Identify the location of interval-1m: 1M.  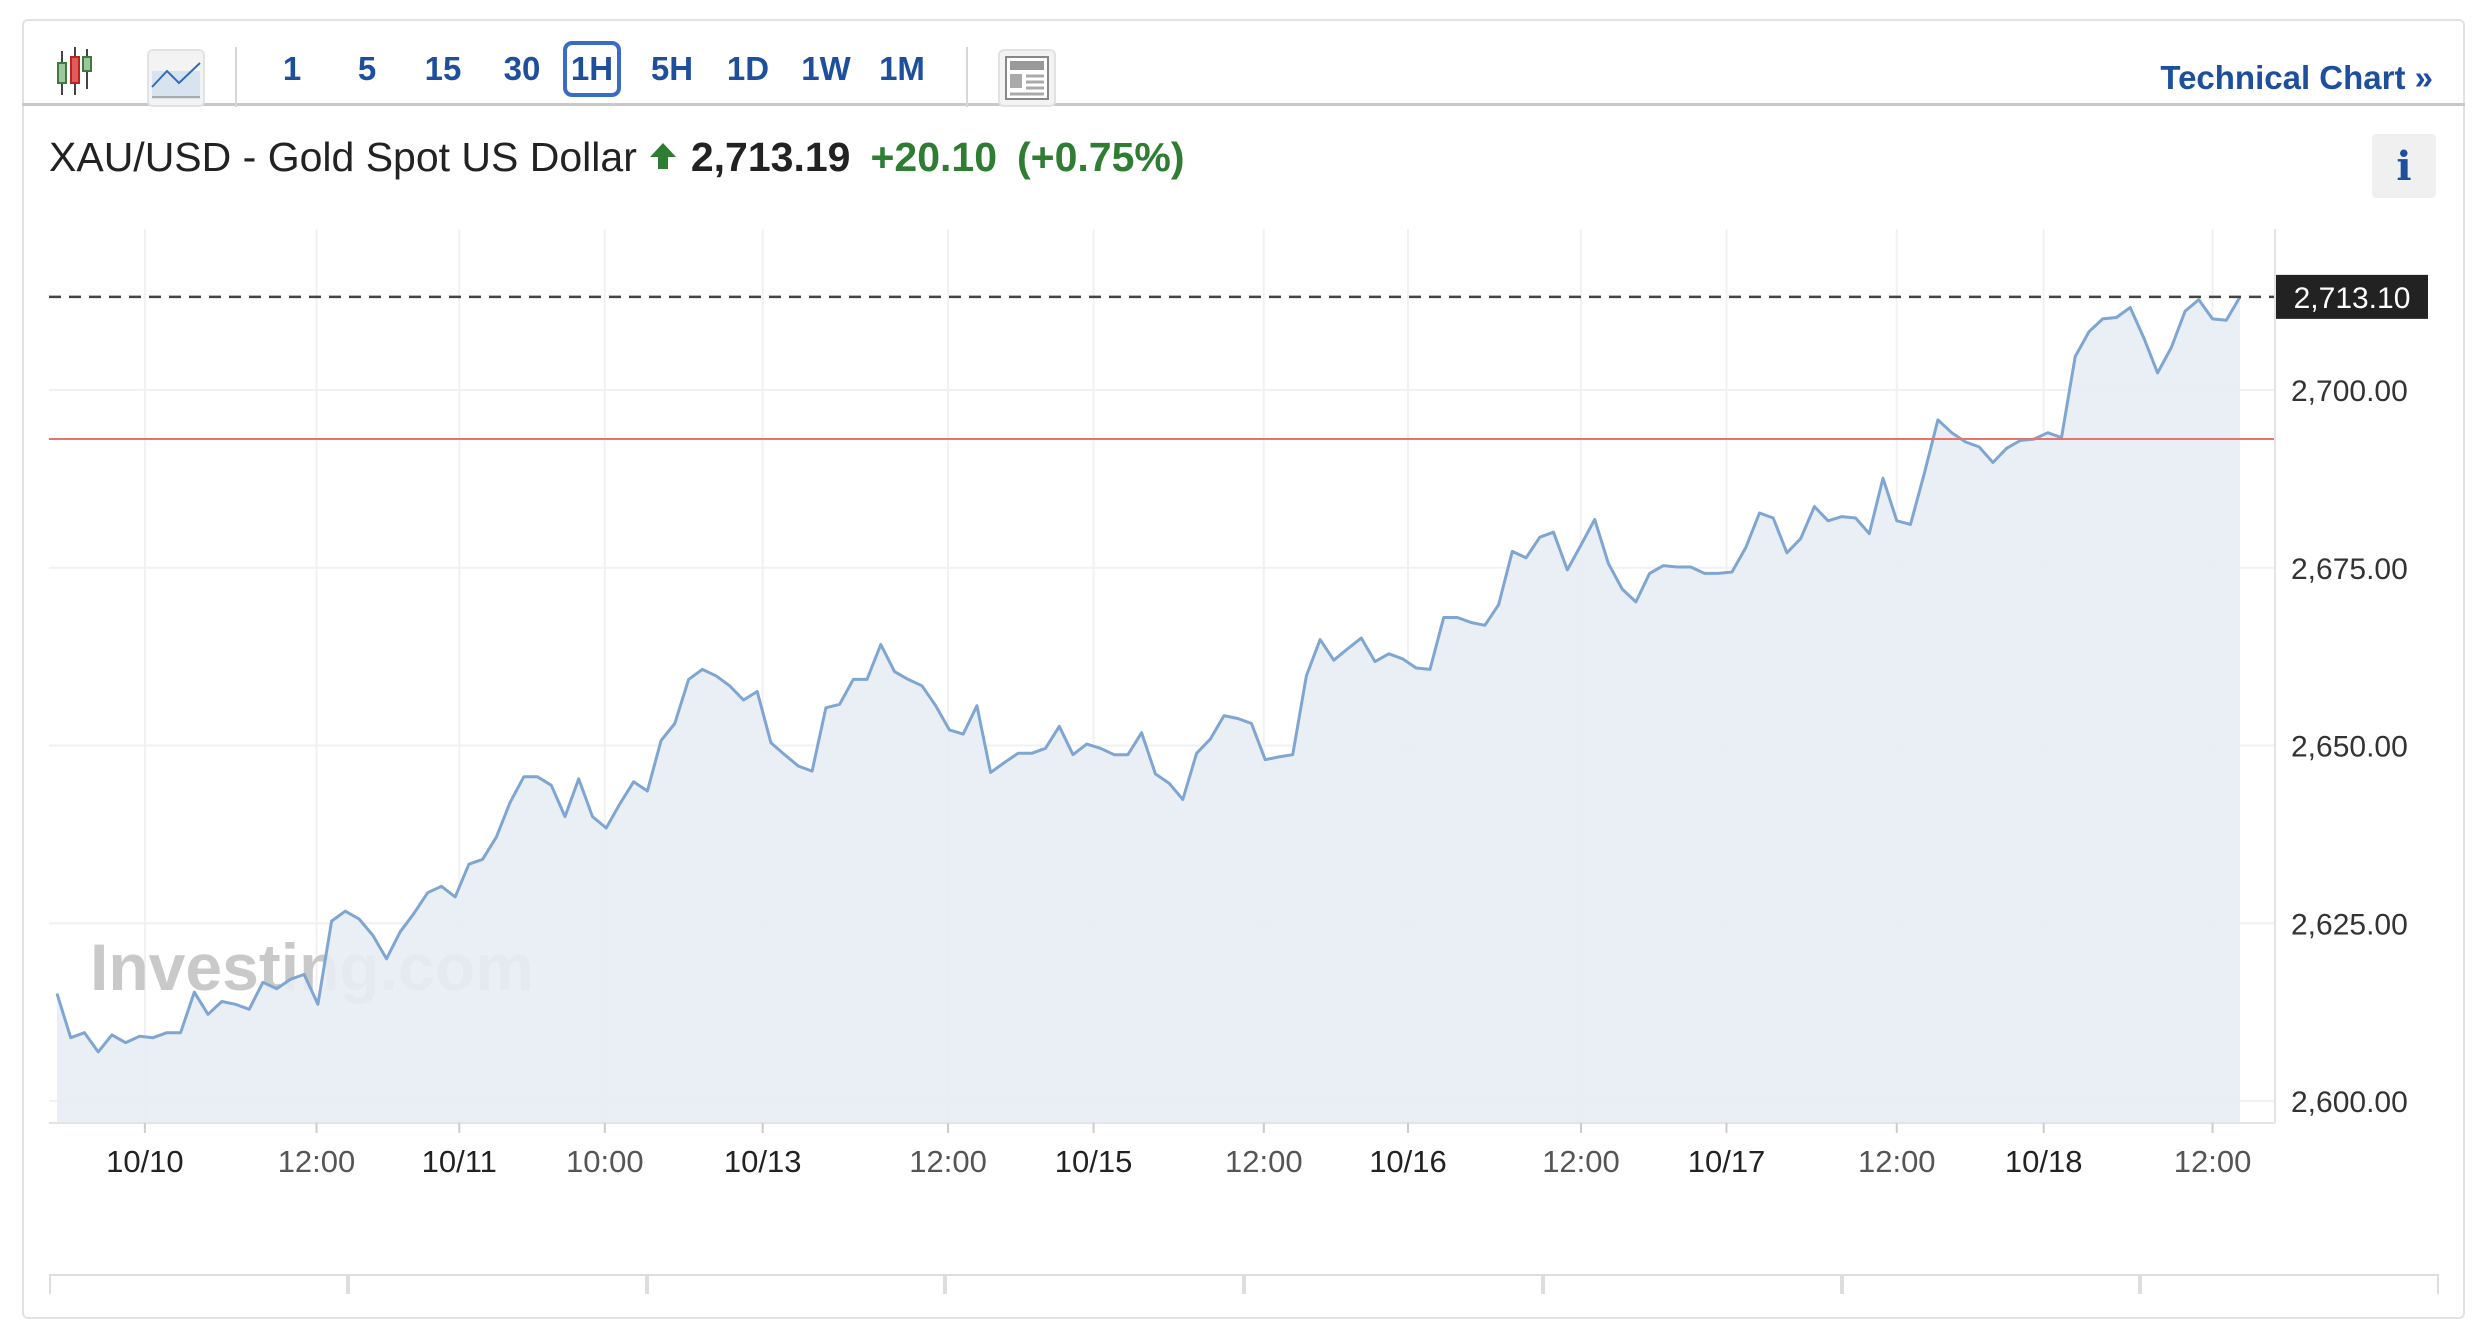
(902, 68).